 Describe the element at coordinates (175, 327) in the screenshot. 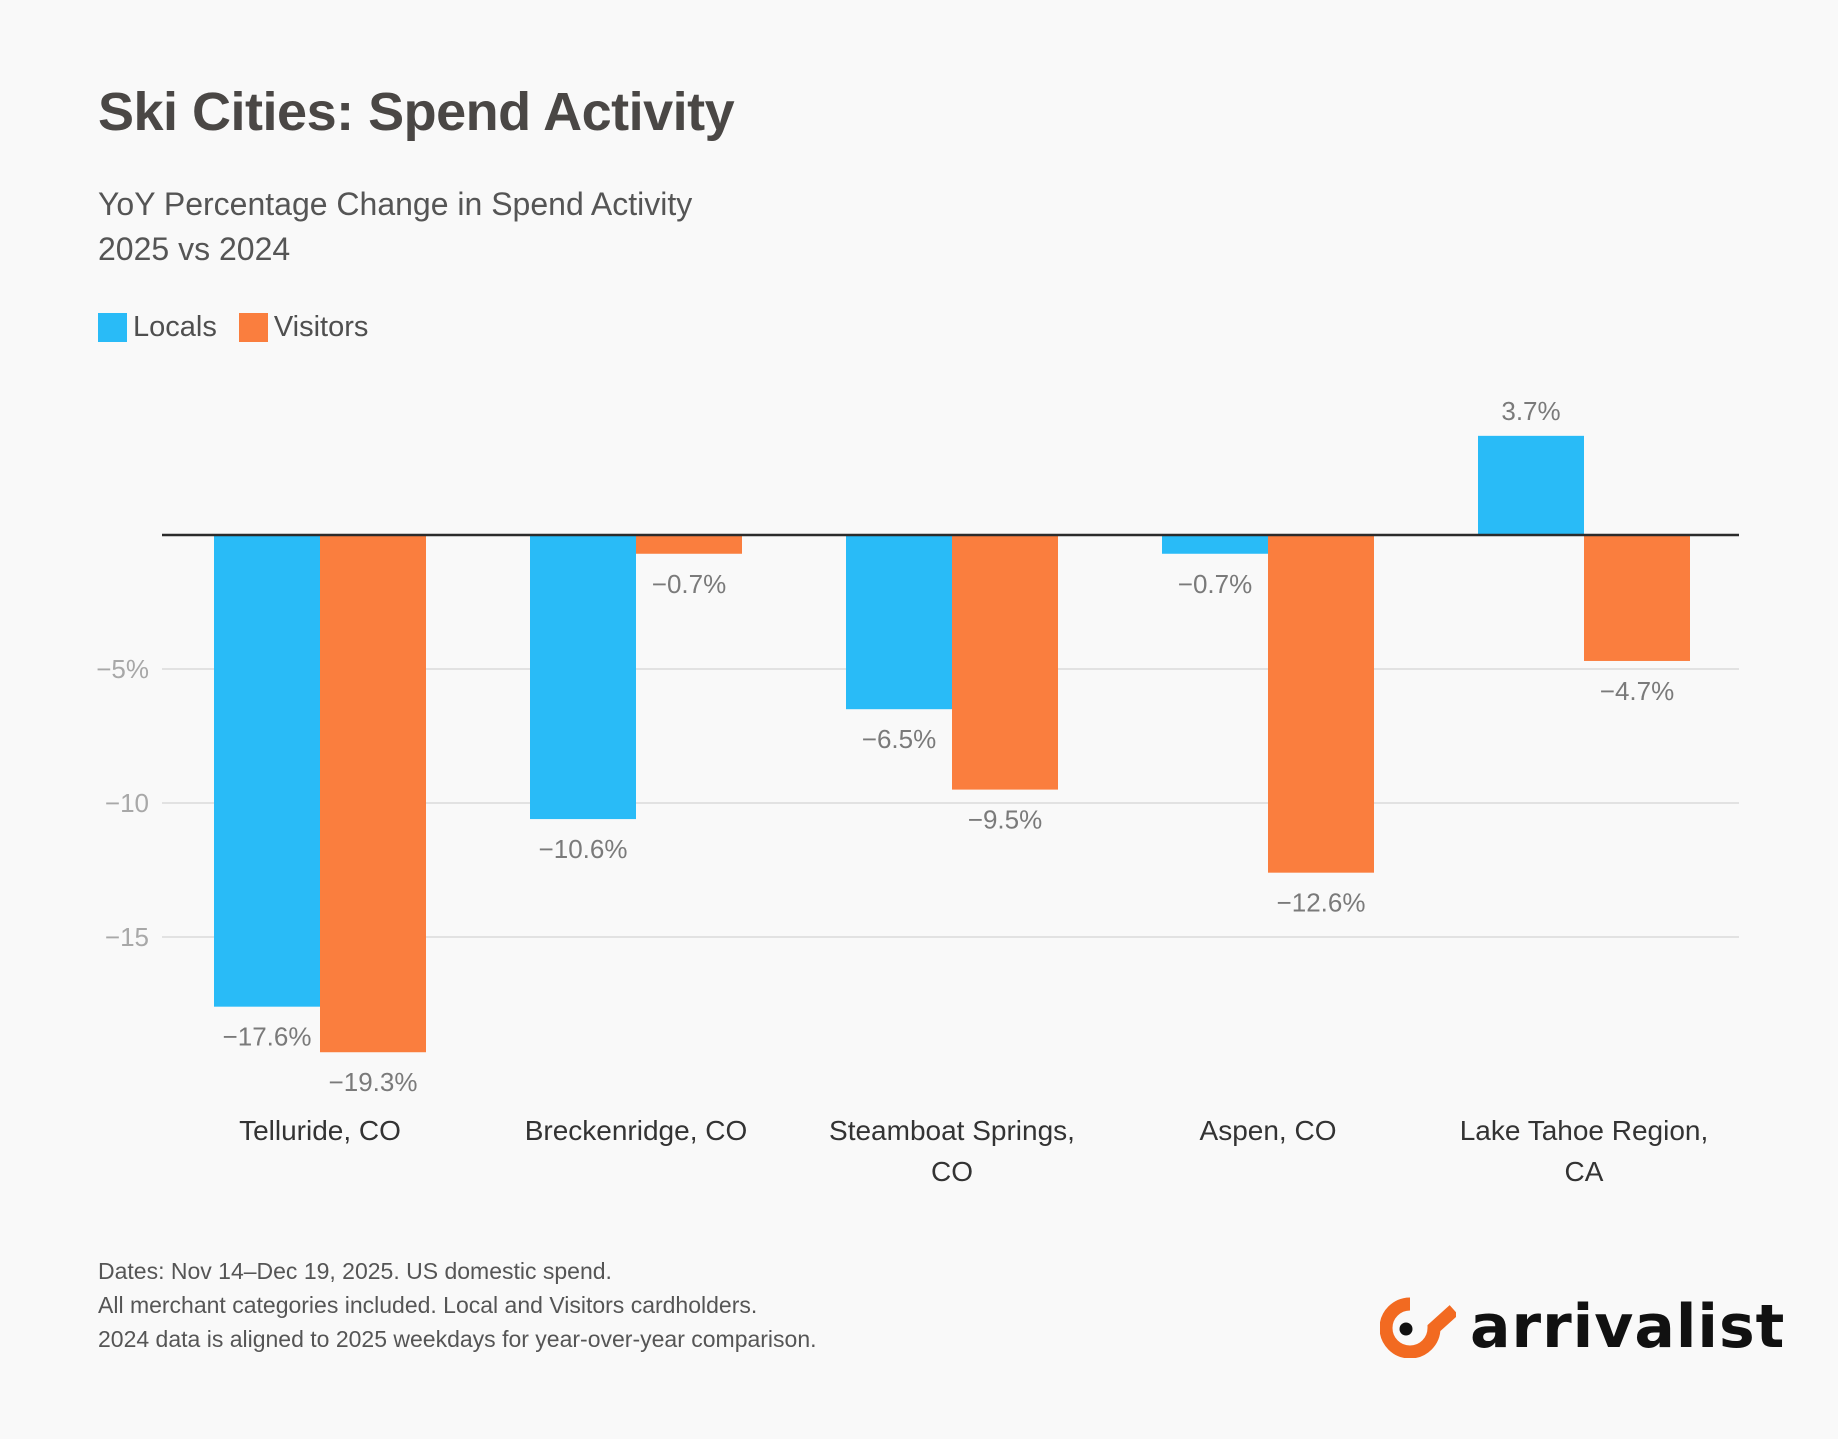

I see `legend-label: Locals` at that location.